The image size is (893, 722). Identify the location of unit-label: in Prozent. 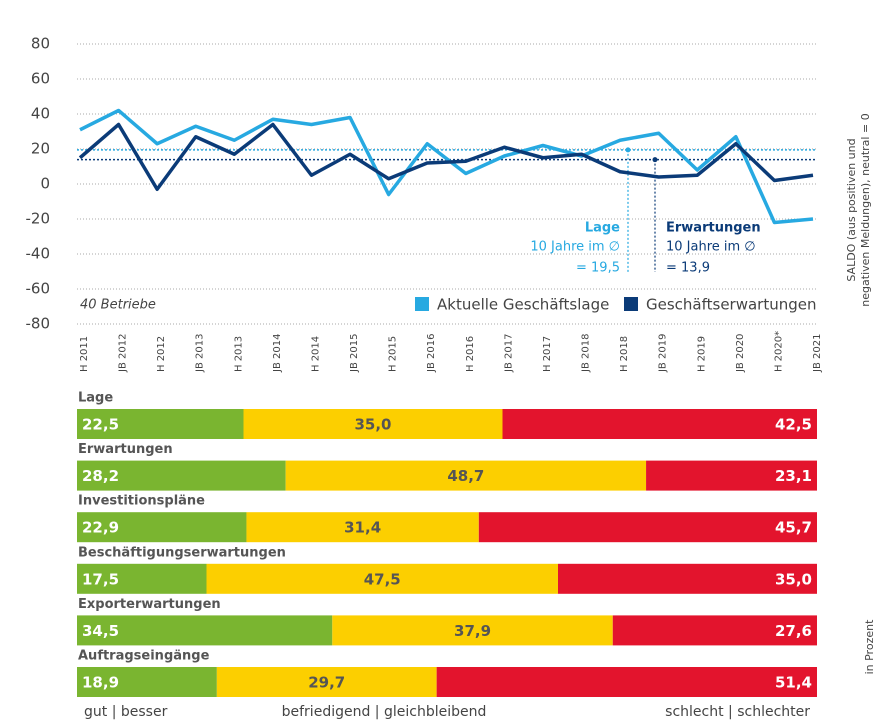
(869, 646).